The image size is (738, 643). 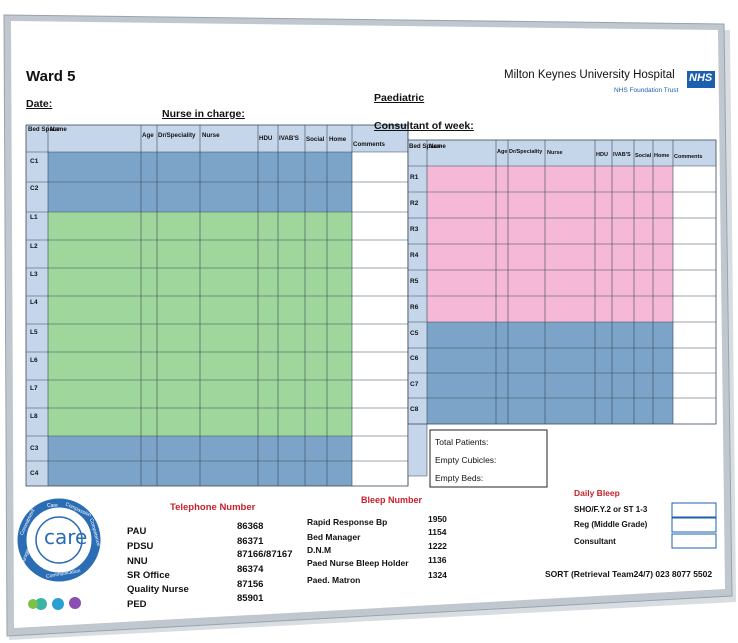 What do you see at coordinates (334, 537) in the screenshot?
I see `bleep-name: Bed Manager` at bounding box center [334, 537].